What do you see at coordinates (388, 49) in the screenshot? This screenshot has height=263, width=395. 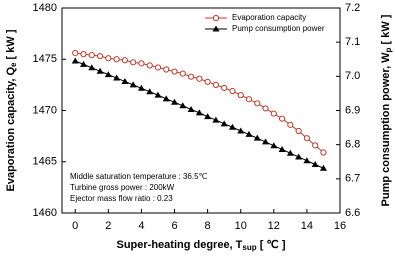 I see `y2-axis-label-sub: p` at bounding box center [388, 49].